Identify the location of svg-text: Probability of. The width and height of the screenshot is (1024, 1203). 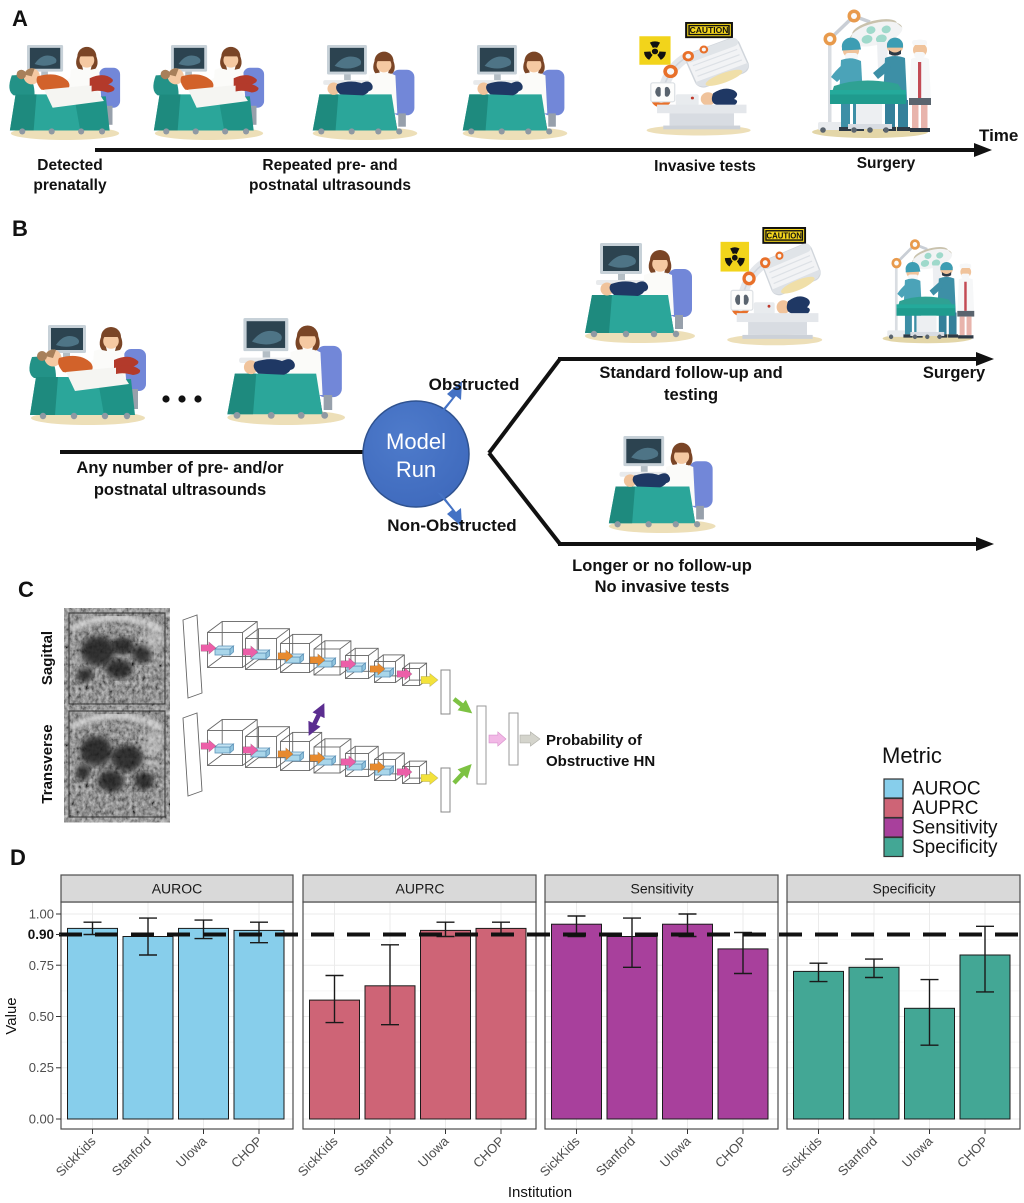
(594, 740).